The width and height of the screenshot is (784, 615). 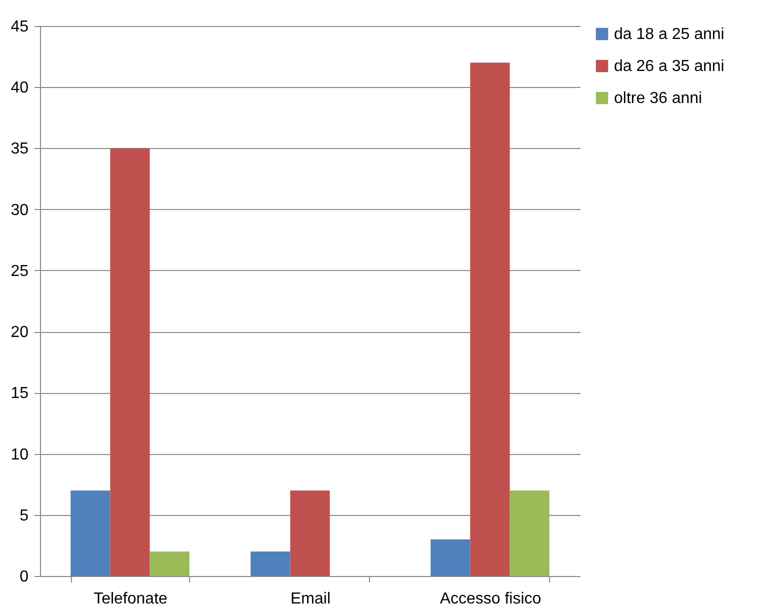 What do you see at coordinates (491, 599) in the screenshot?
I see `x-tick-label: Accesso fisico` at bounding box center [491, 599].